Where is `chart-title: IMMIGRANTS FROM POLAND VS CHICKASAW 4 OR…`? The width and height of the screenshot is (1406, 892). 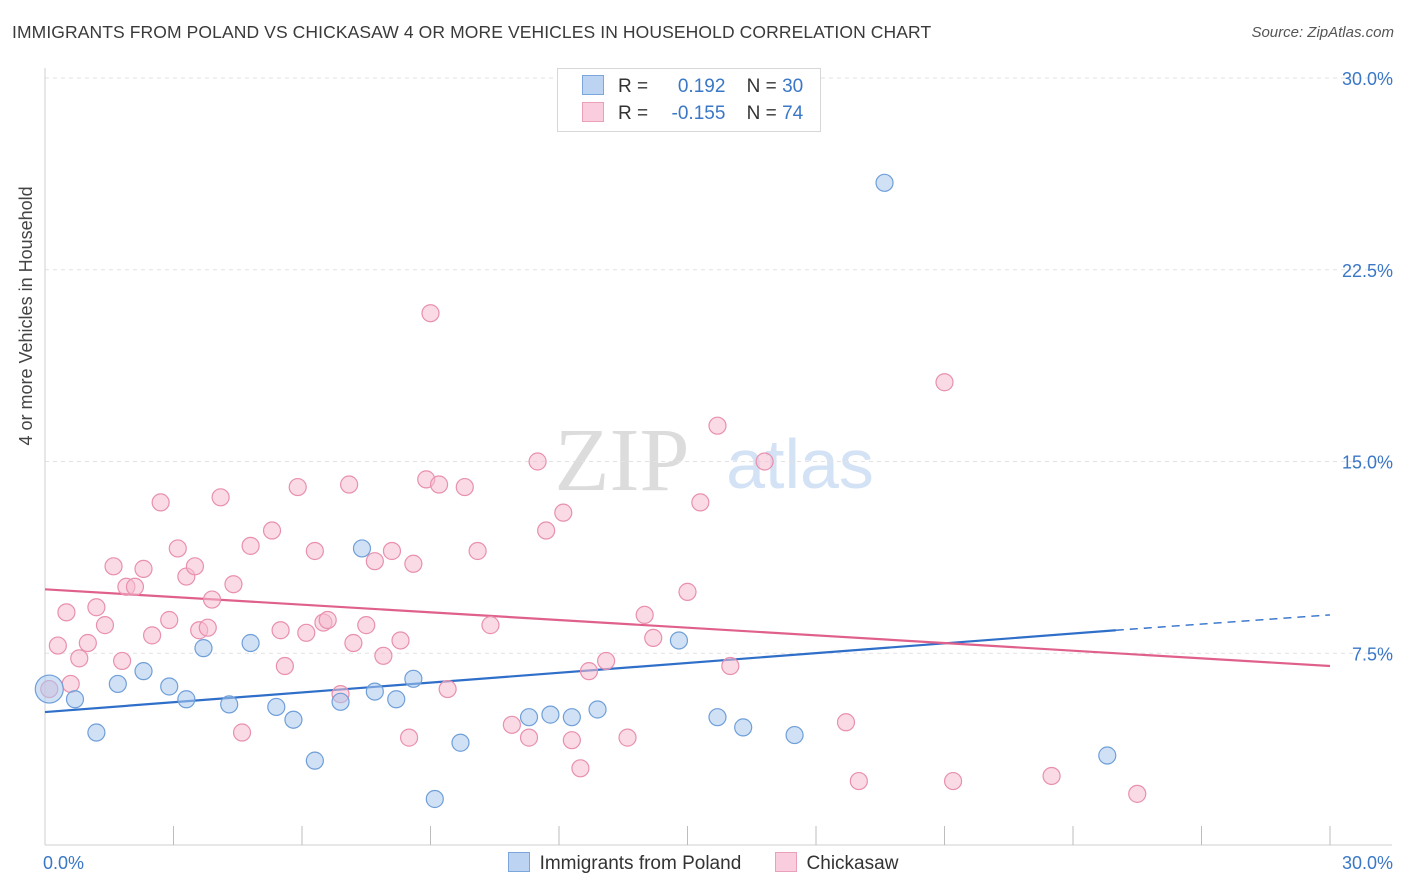
chart-title: IMMIGRANTS FROM POLAND VS CHICKASAW 4 OR… is located at coordinates (472, 32).